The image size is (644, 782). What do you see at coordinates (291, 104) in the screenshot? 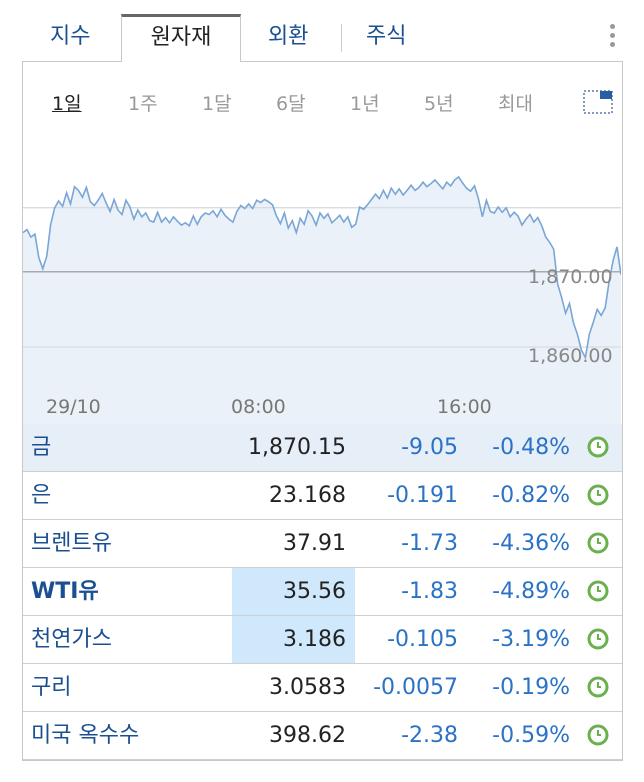
I see `range-6m: 6달` at bounding box center [291, 104].